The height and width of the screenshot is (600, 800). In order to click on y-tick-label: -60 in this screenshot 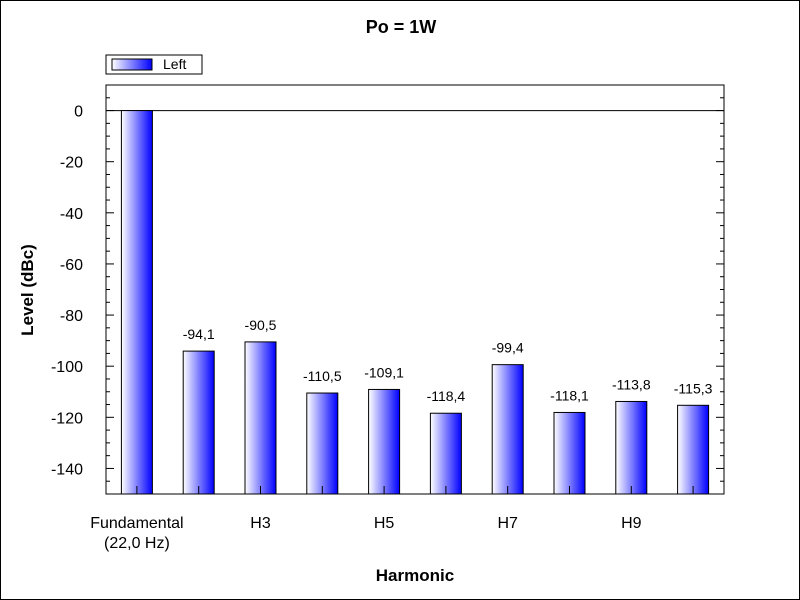, I will do `click(71, 265)`.